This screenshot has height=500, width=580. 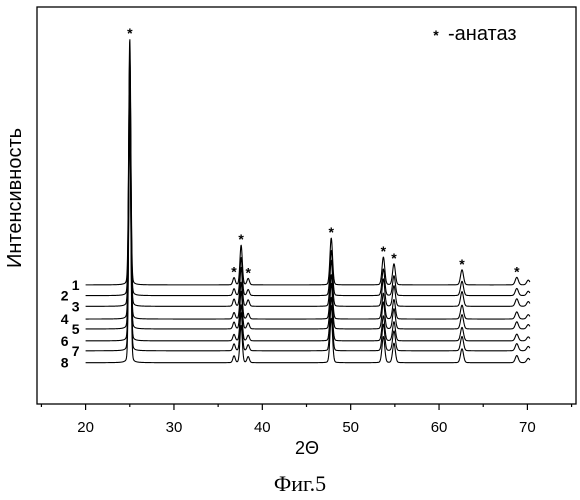 What do you see at coordinates (15, 198) in the screenshot?
I see `y-axis-title: Интенсивность` at bounding box center [15, 198].